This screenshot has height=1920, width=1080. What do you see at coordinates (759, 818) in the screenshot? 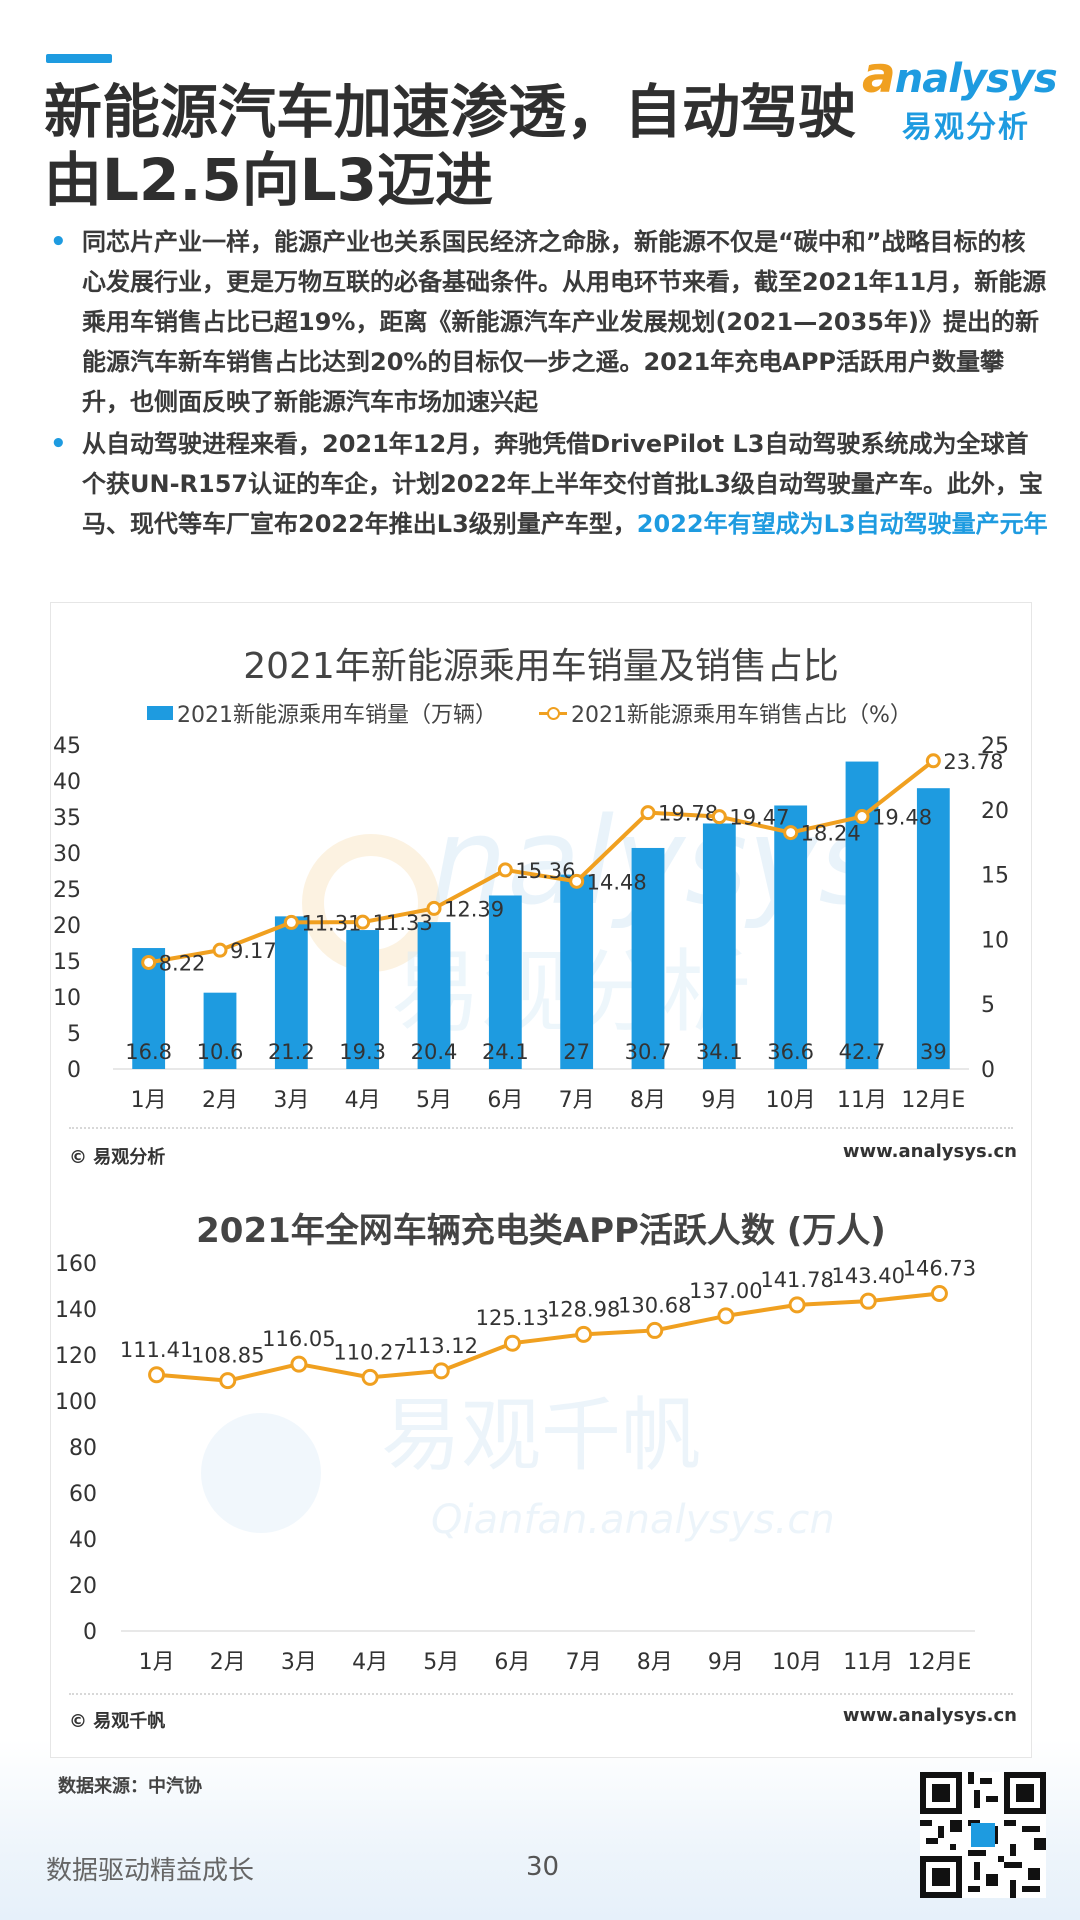
I see `chart1-line-label: 19.47` at bounding box center [759, 818].